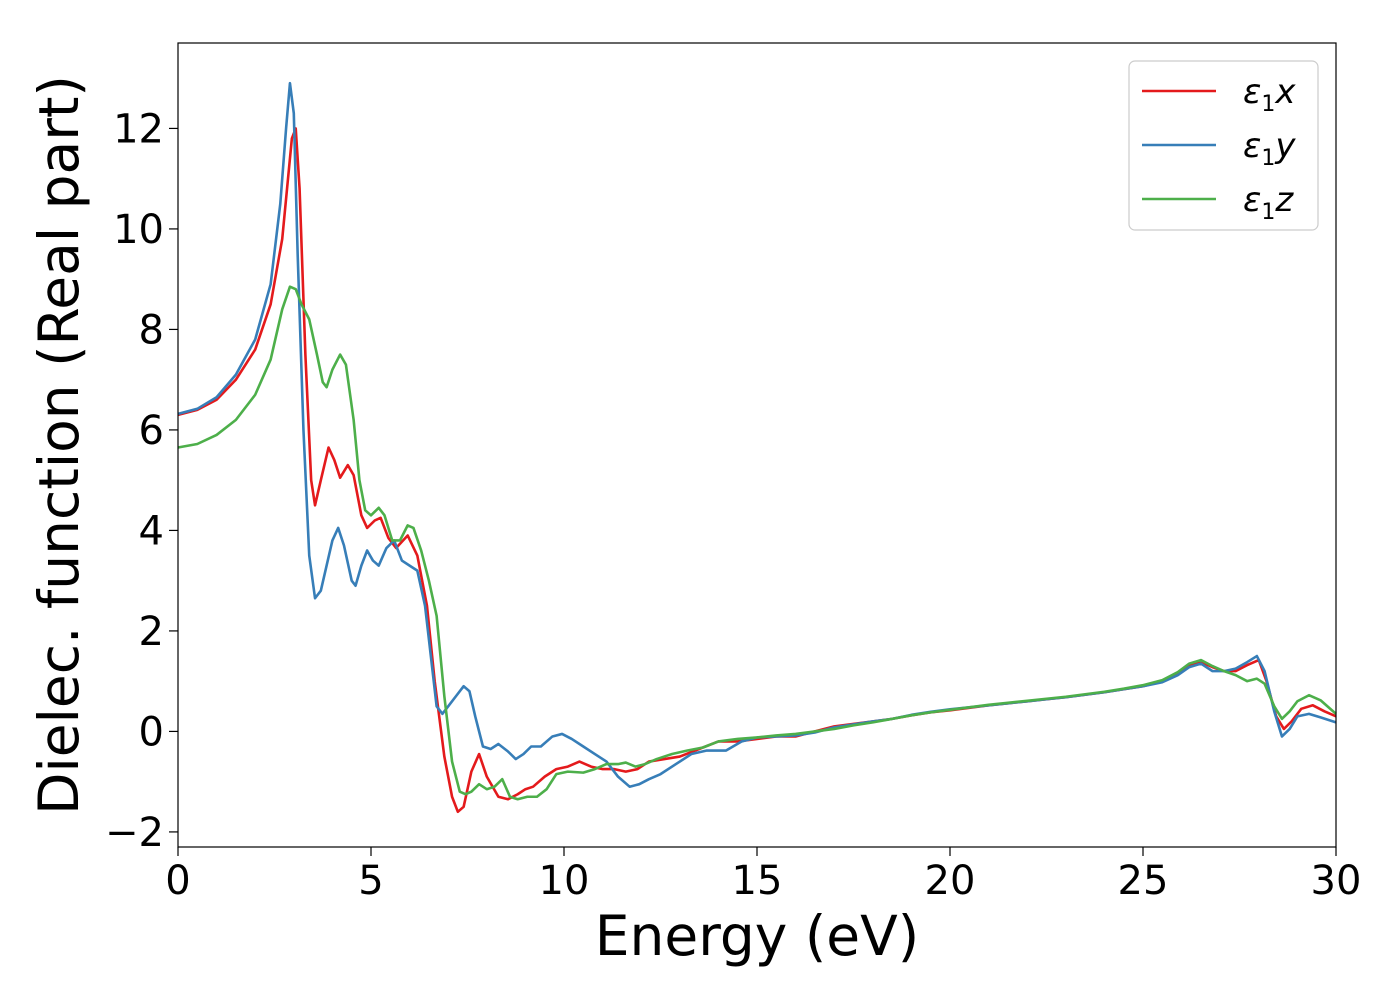 The height and width of the screenshot is (1000, 1400). Describe the element at coordinates (950, 881) in the screenshot. I see `x-tick-label: 20` at that location.